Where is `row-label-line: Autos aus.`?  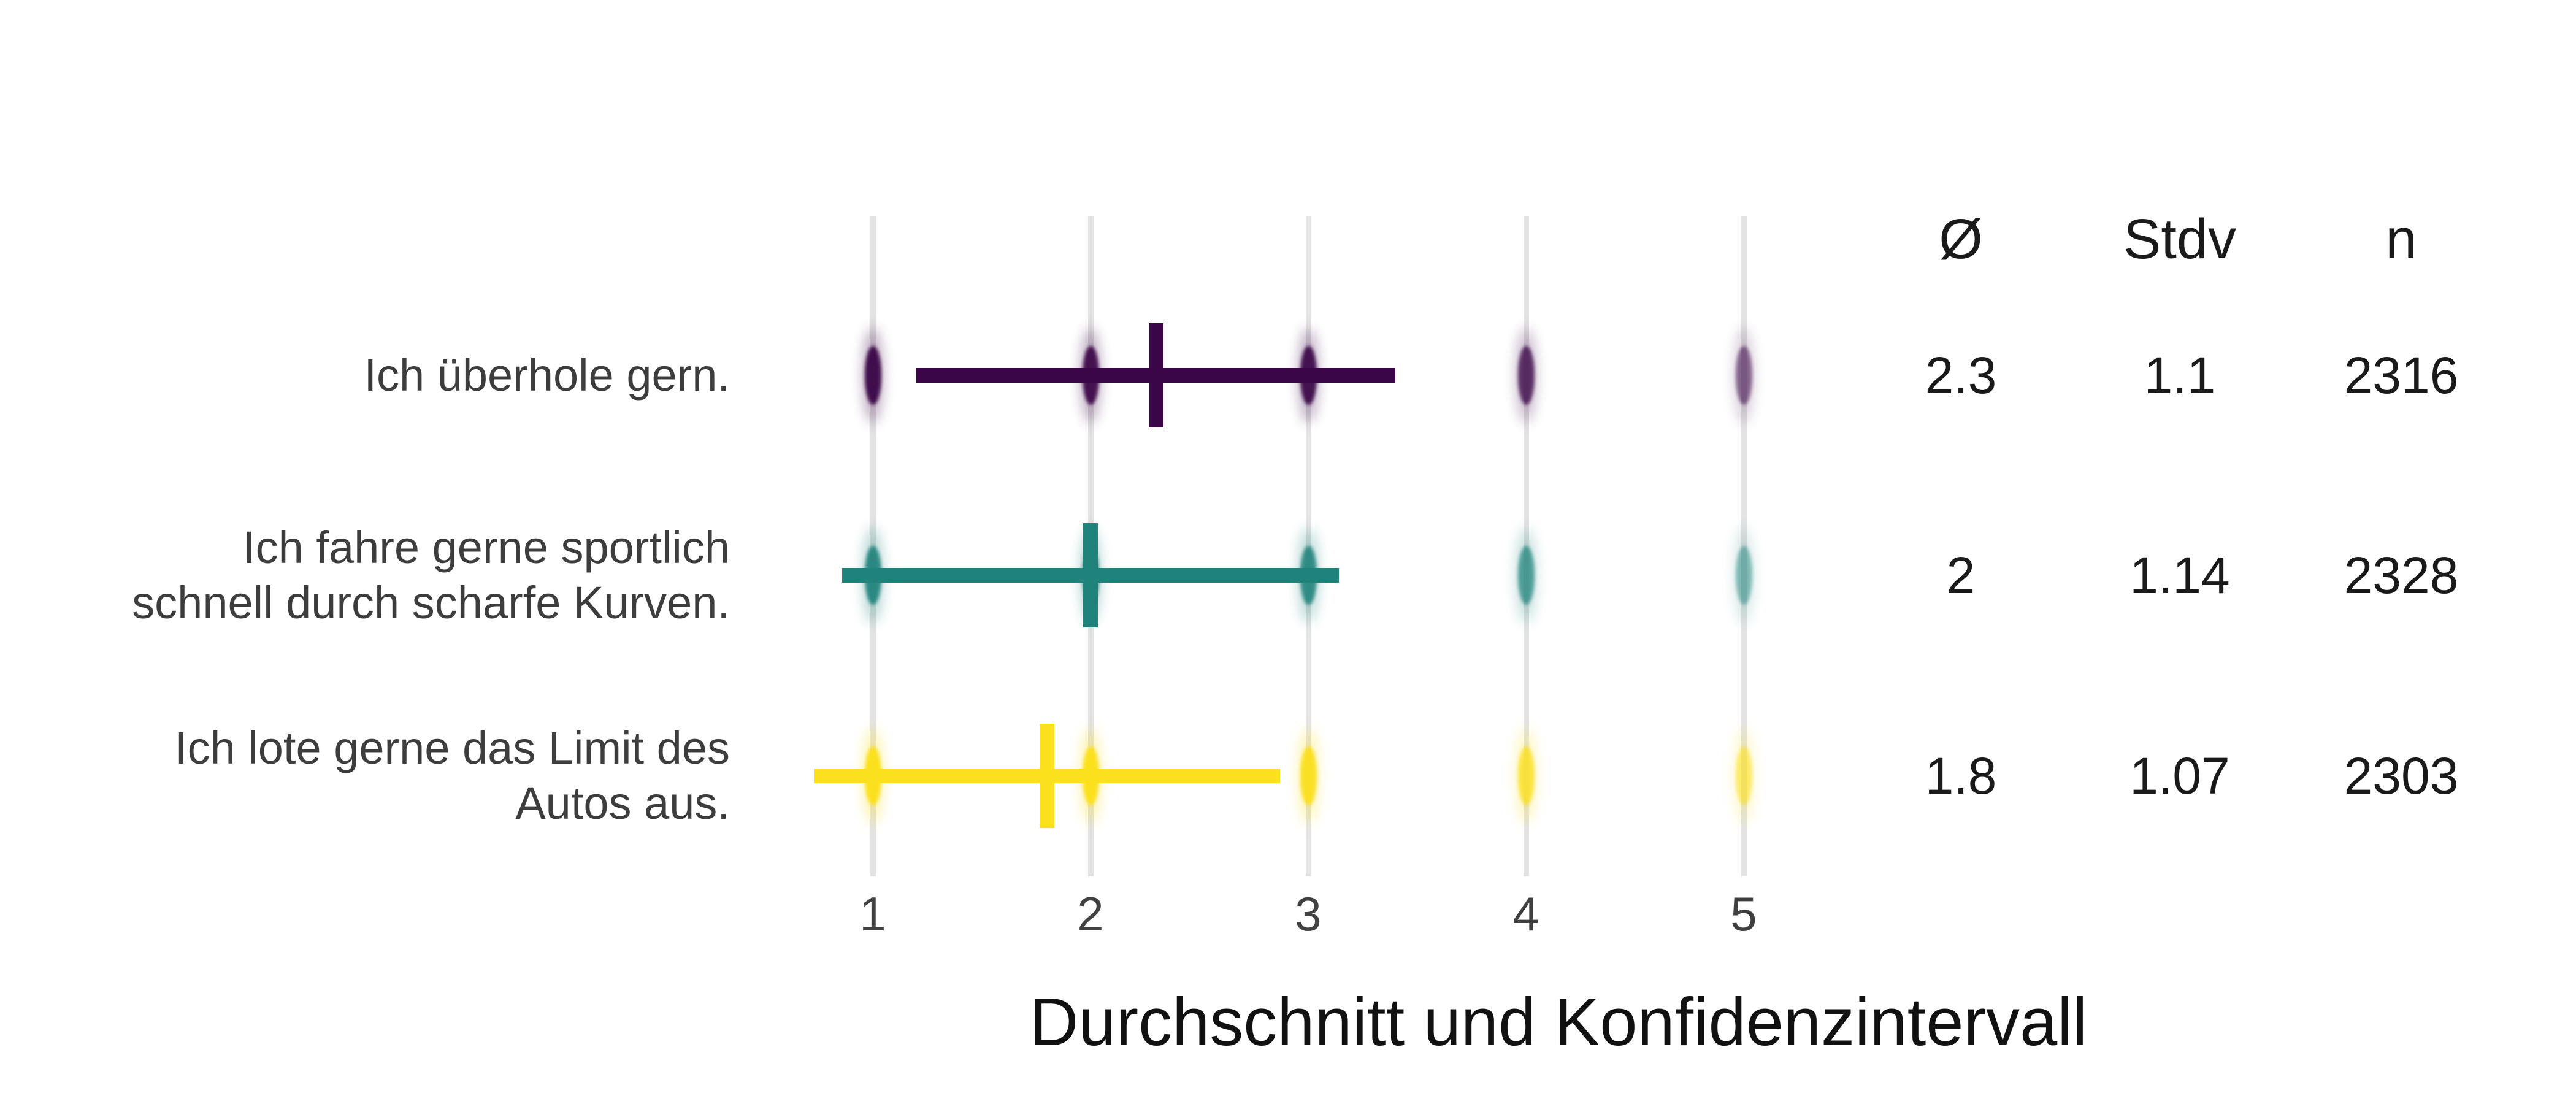
row-label-line: Autos aus. is located at coordinates (622, 803).